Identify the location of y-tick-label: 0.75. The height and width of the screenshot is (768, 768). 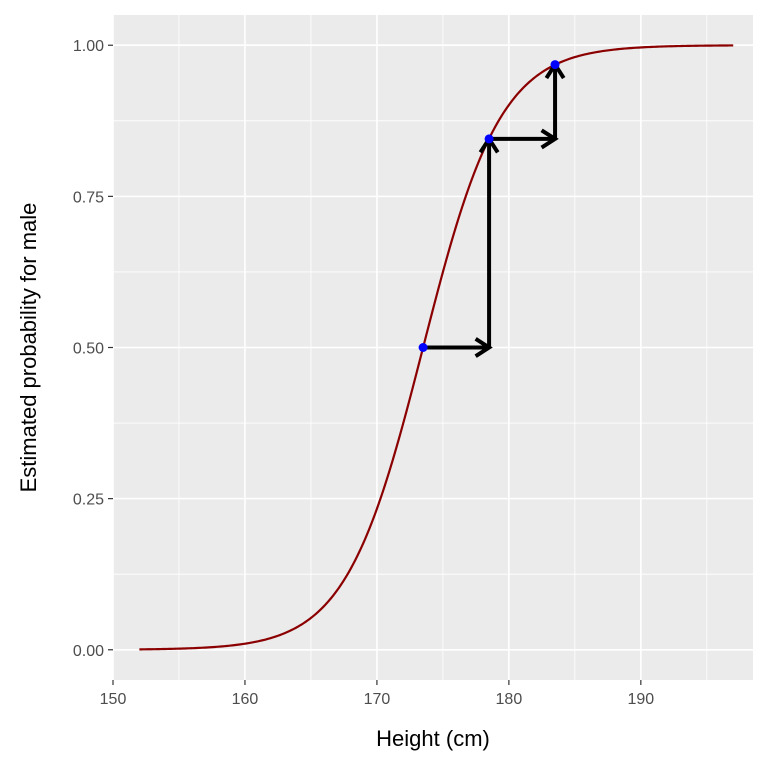
(88, 197).